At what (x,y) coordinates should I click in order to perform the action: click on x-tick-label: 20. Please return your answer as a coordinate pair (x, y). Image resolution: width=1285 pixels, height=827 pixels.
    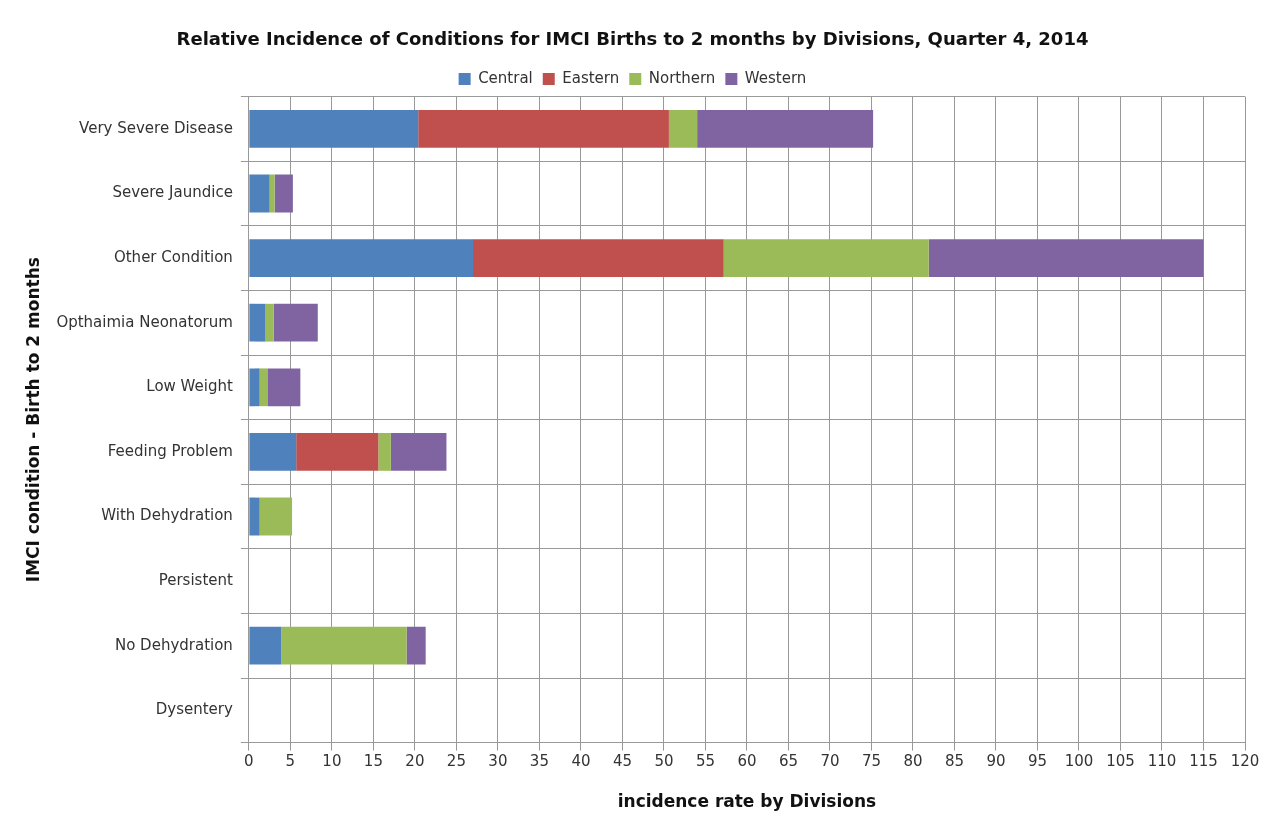
    Looking at the image, I should click on (415, 761).